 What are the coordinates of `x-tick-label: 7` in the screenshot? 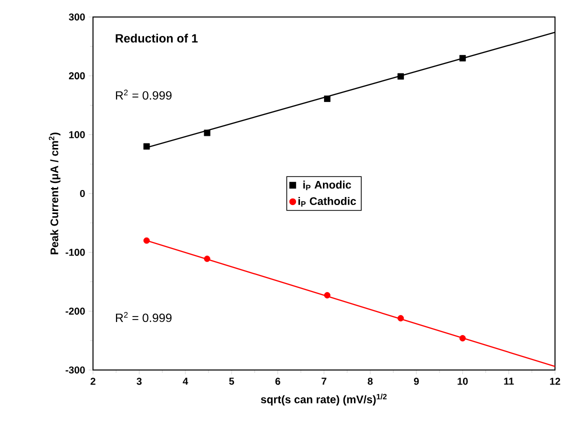 It's located at (324, 381).